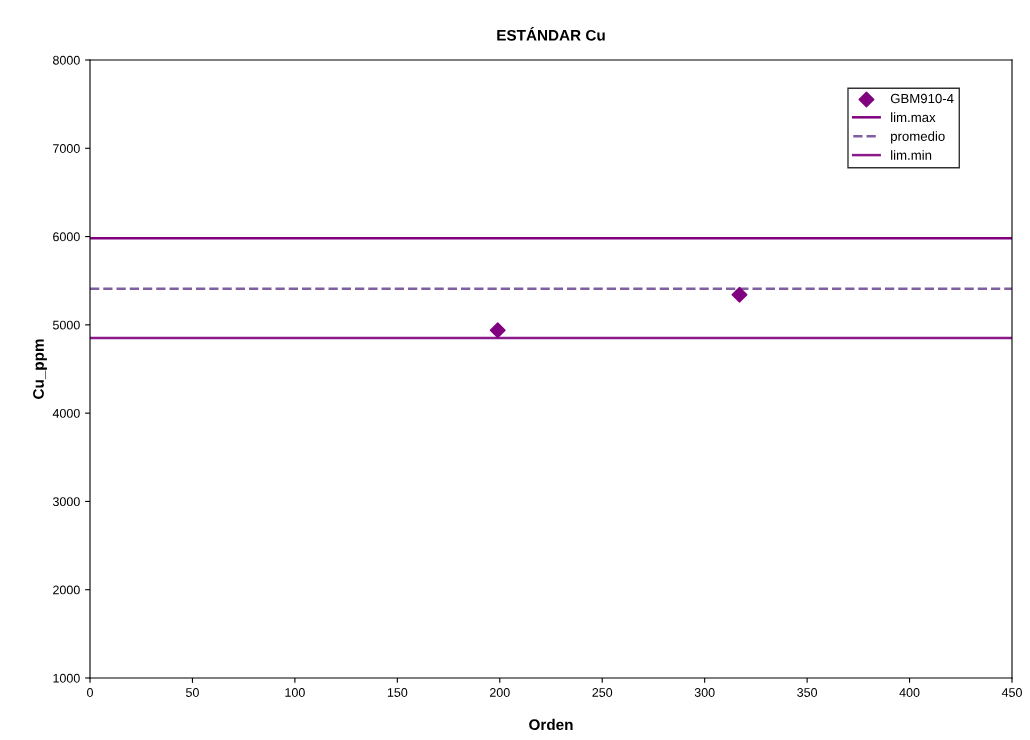 Image resolution: width=1030 pixels, height=740 pixels. What do you see at coordinates (192, 692) in the screenshot?
I see `x-tick-label: 50` at bounding box center [192, 692].